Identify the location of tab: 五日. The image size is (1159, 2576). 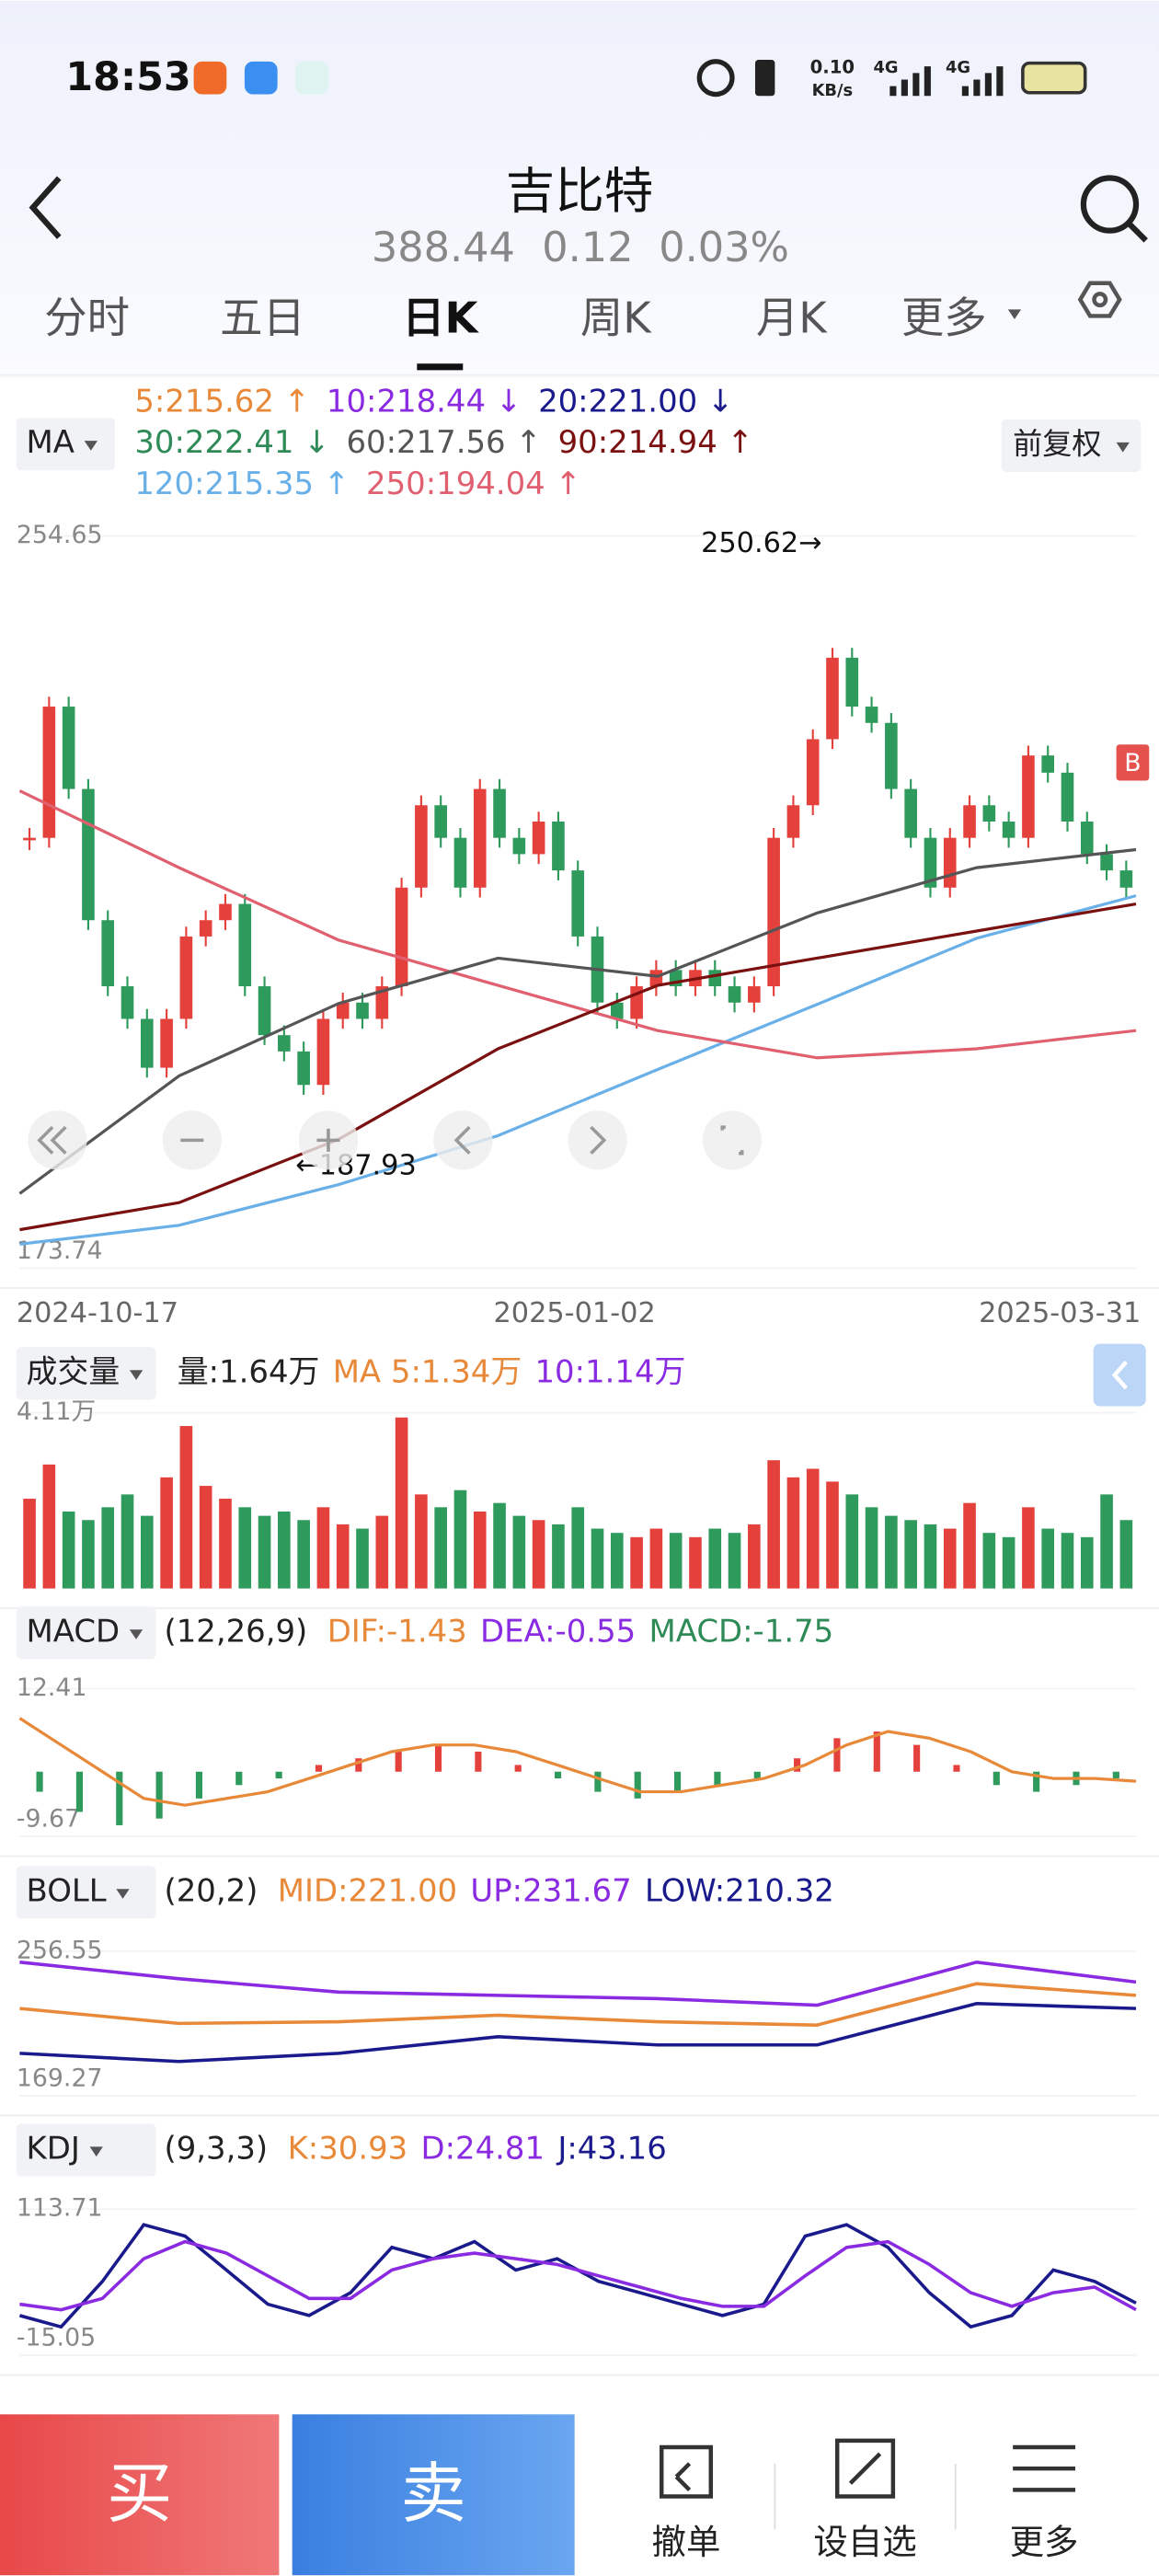
(262, 317).